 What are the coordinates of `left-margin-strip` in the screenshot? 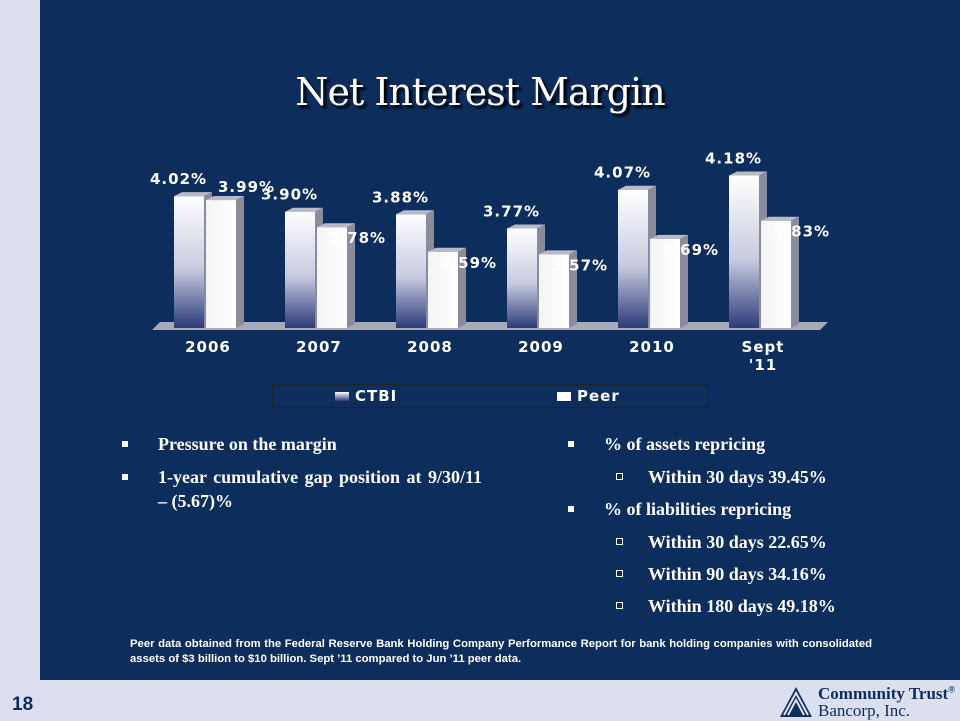 It's located at (20, 360).